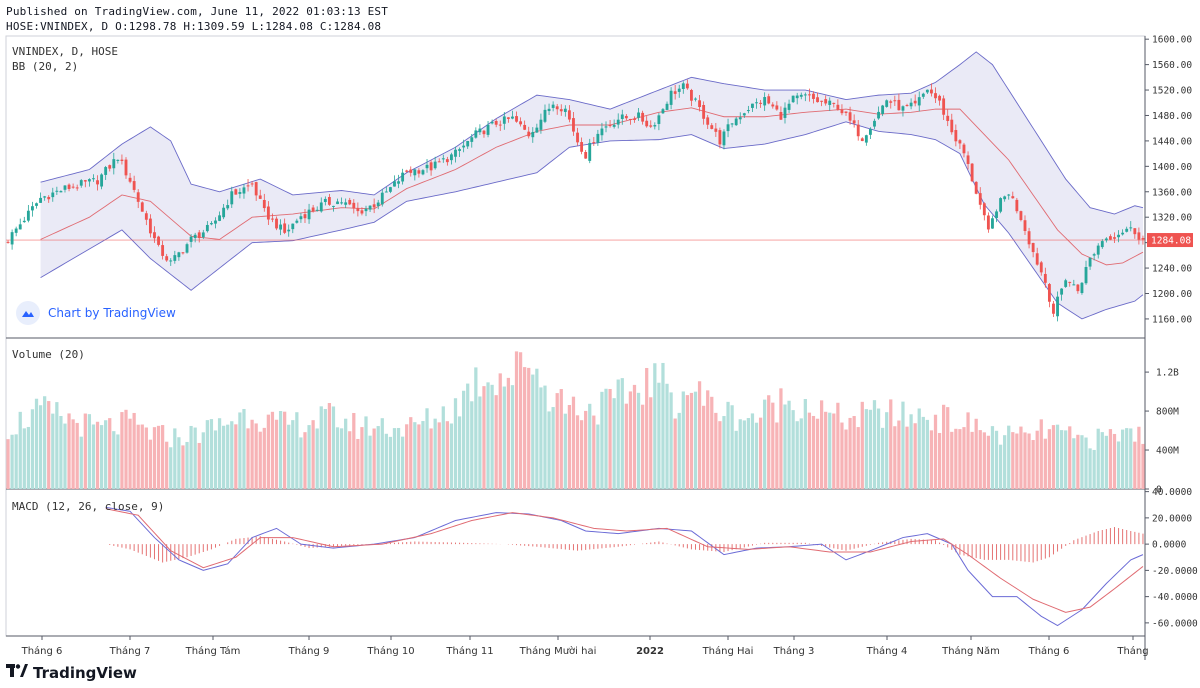 The height and width of the screenshot is (688, 1200). I want to click on time-tick-label: Tháng 7, so click(130, 651).